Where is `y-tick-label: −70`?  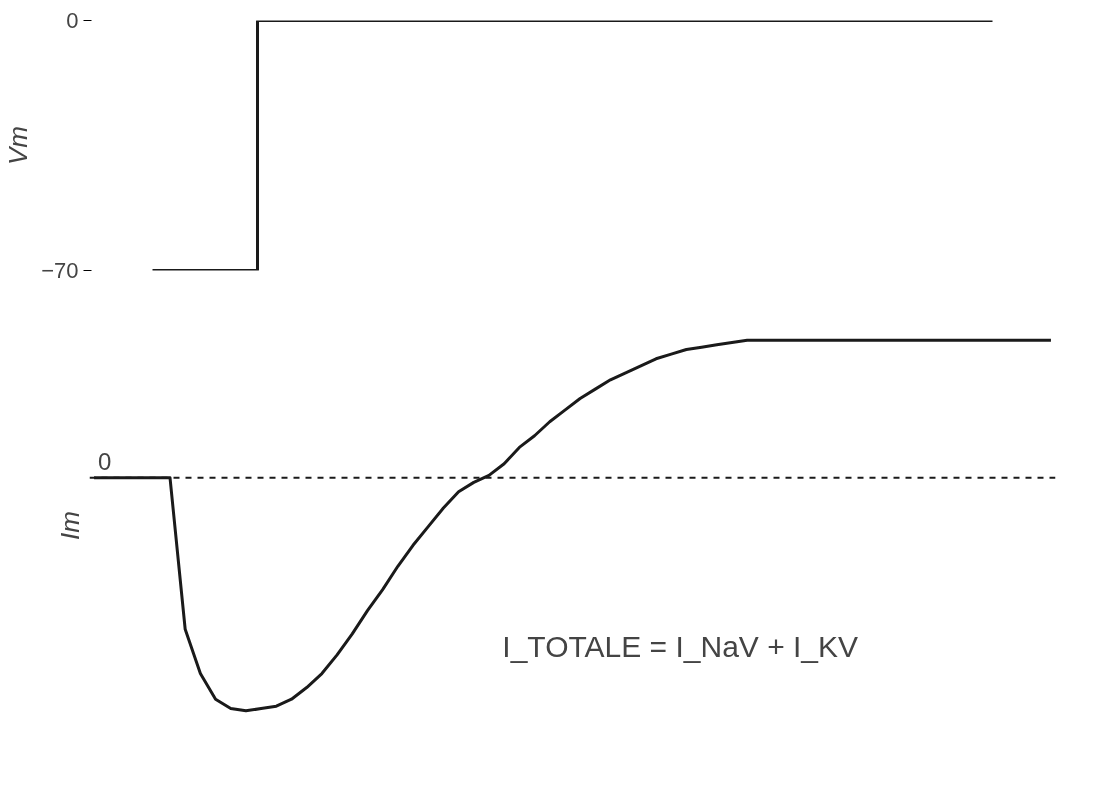
y-tick-label: −70 is located at coordinates (60, 270).